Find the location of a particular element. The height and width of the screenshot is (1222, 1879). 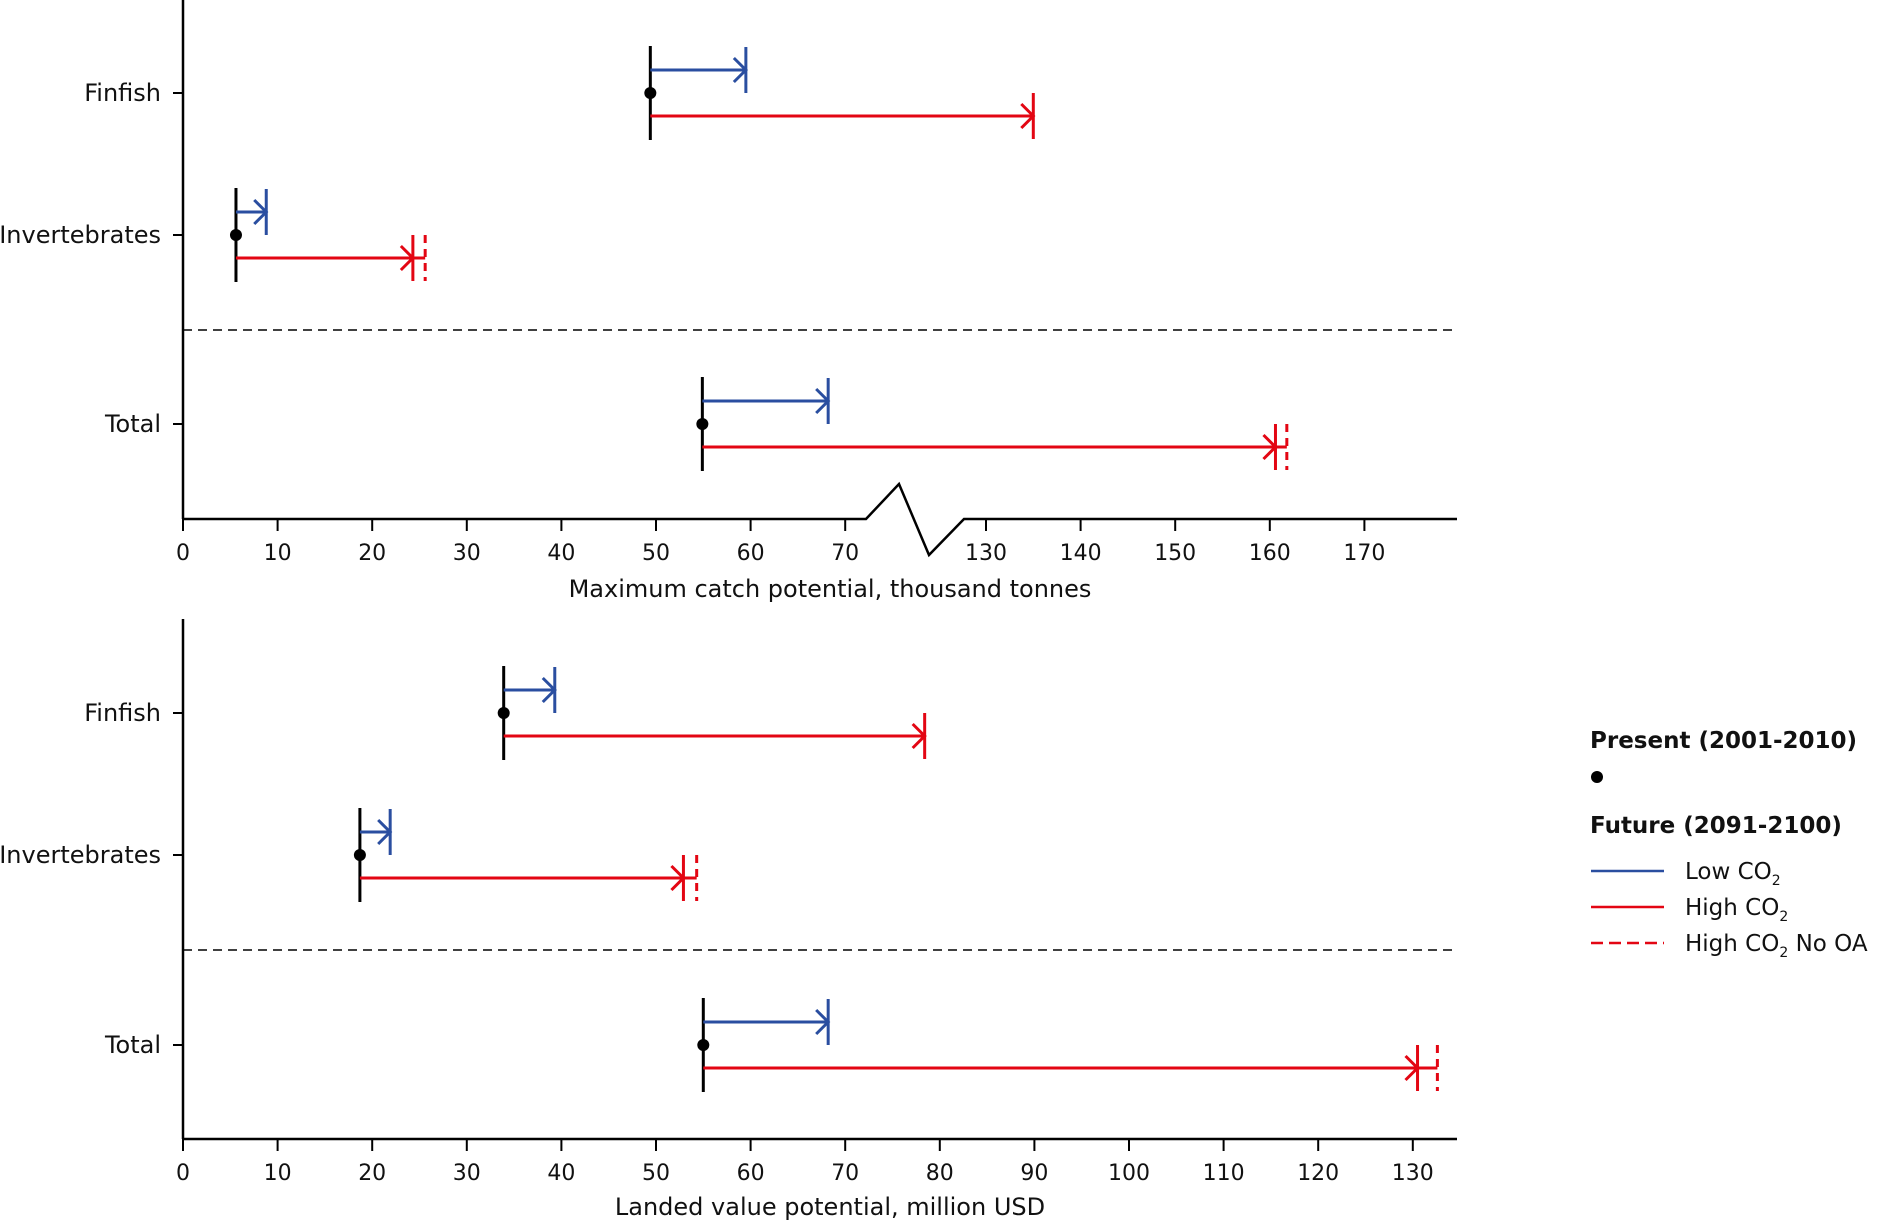

x-tick-label: 100 is located at coordinates (1129, 1173).